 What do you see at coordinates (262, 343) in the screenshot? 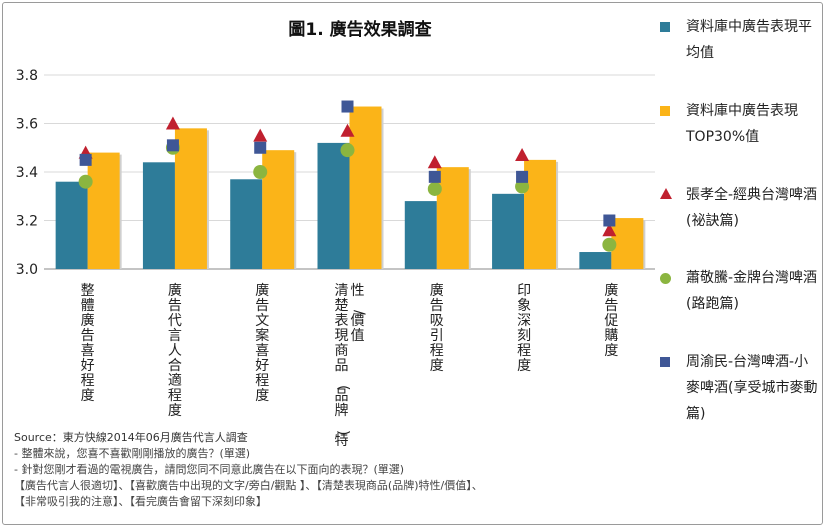
I see `x-tick-label: 廣告文案喜好程度` at bounding box center [262, 343].